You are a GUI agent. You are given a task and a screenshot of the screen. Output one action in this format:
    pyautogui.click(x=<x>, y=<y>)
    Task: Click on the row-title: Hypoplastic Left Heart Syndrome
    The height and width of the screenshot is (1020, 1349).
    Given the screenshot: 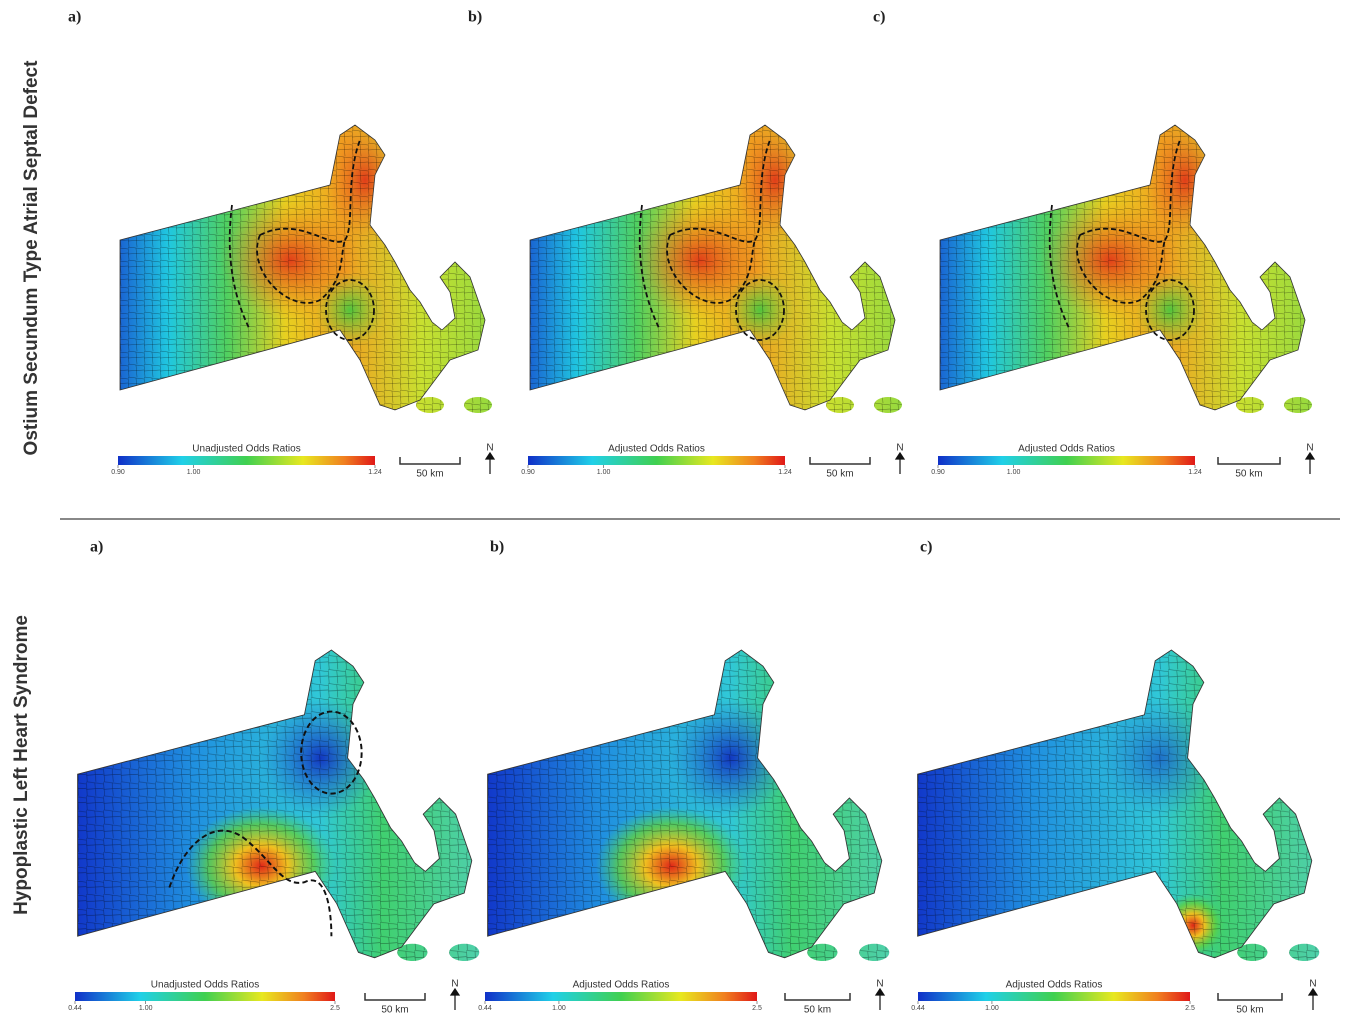 What is the action you would take?
    pyautogui.click(x=21, y=765)
    